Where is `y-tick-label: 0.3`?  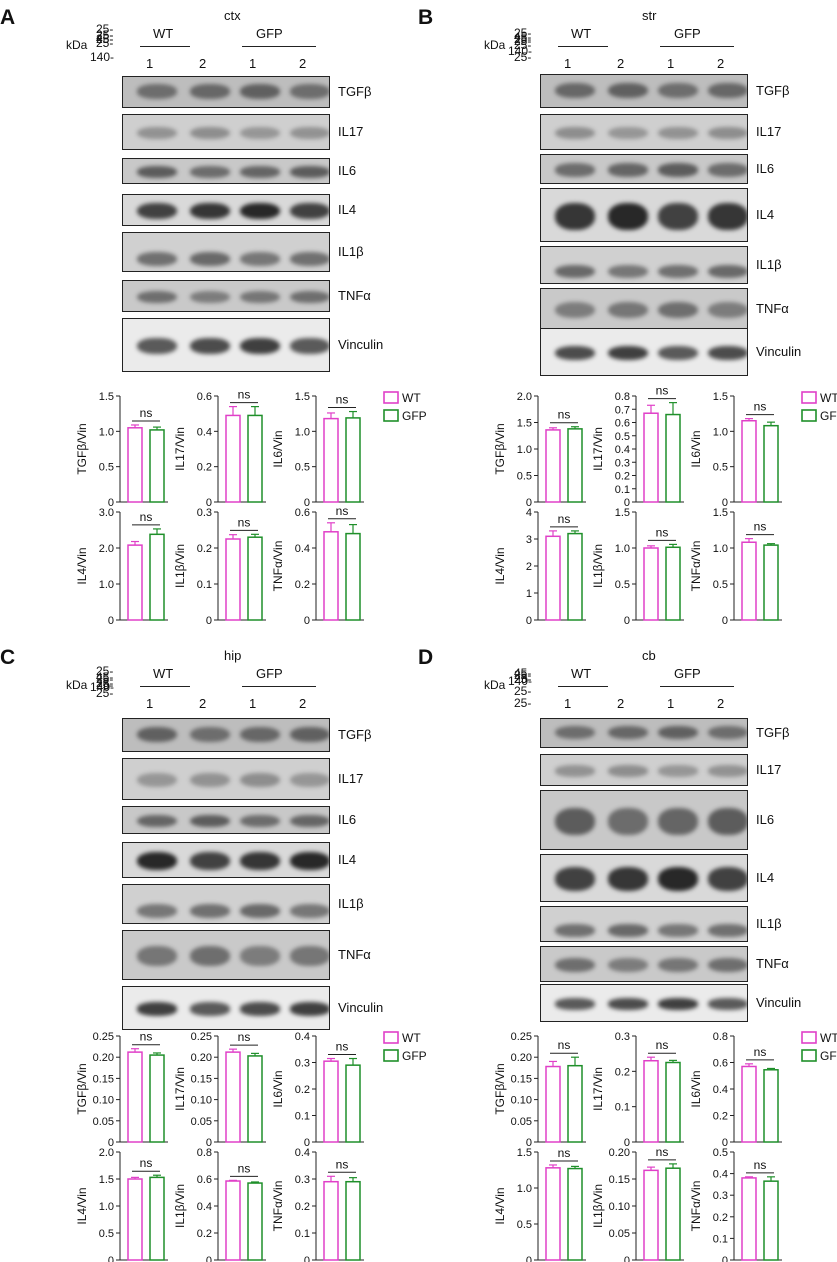 y-tick-label: 0.3 is located at coordinates (302, 1180).